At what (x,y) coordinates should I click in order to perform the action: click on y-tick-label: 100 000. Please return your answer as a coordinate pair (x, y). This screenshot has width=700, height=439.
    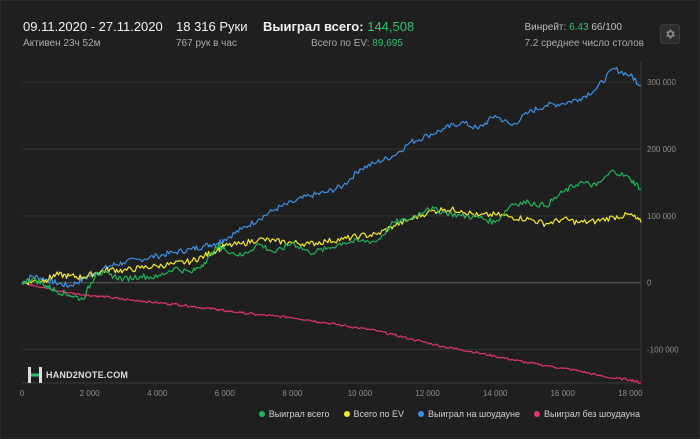
    Looking at the image, I should click on (661, 216).